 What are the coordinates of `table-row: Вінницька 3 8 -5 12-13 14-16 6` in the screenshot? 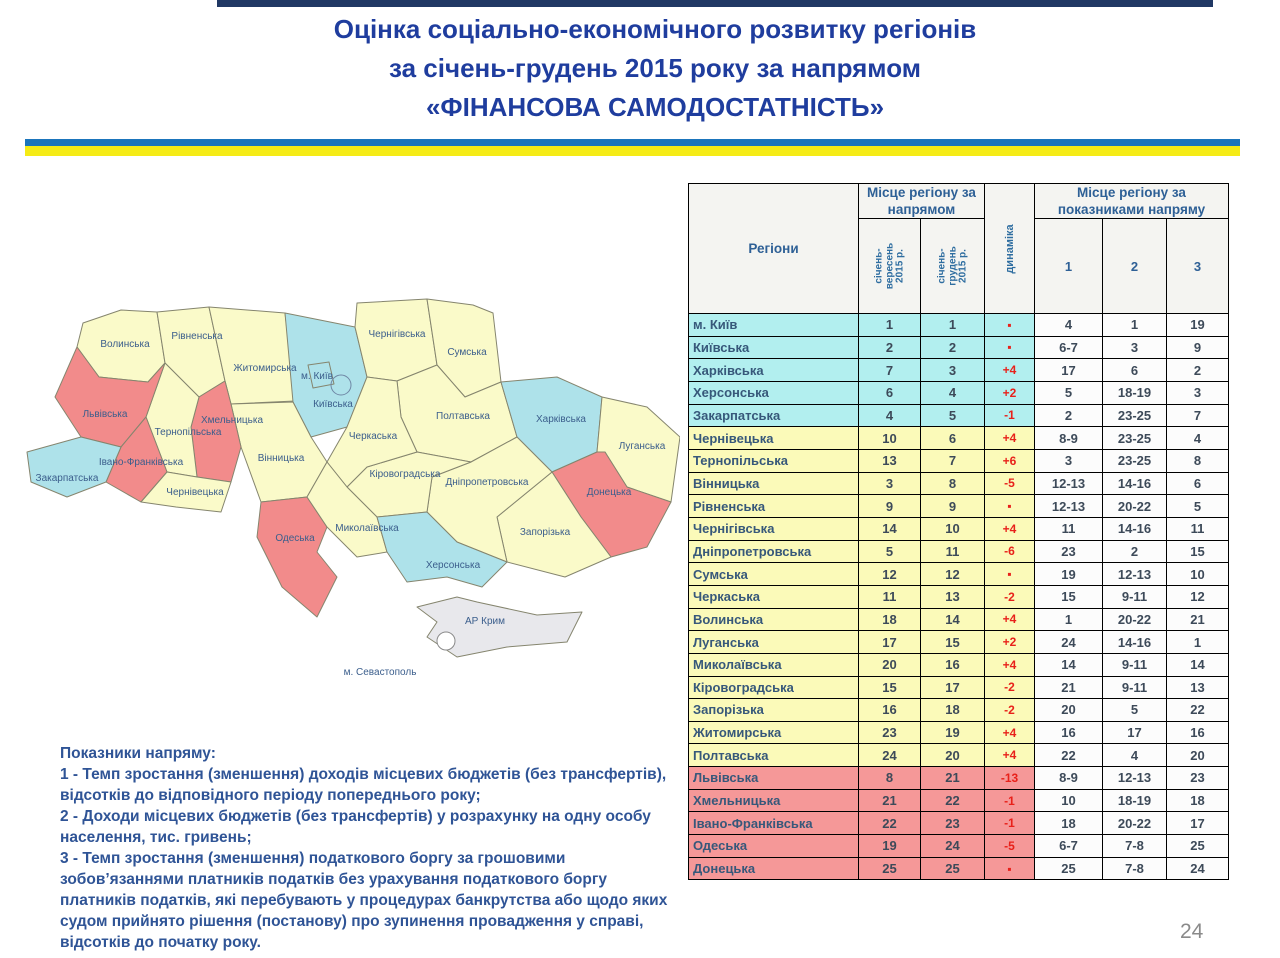 It's located at (958, 483).